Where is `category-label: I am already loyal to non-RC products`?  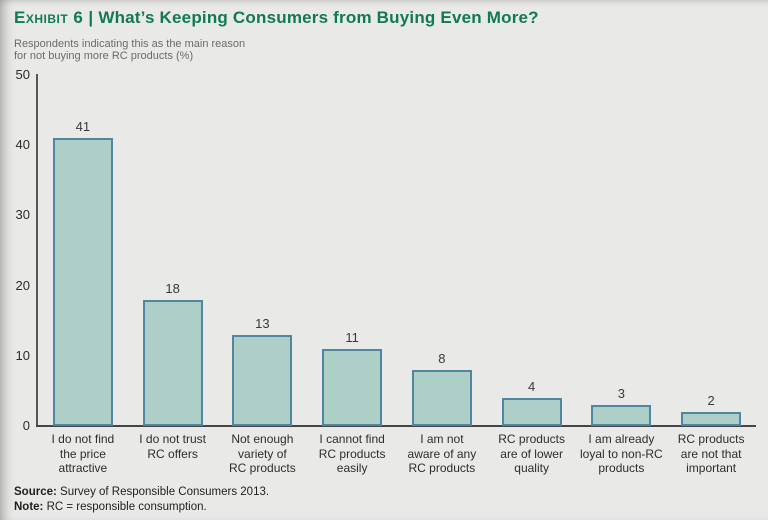 category-label: I am already loyal to non-RC products is located at coordinates (621, 453).